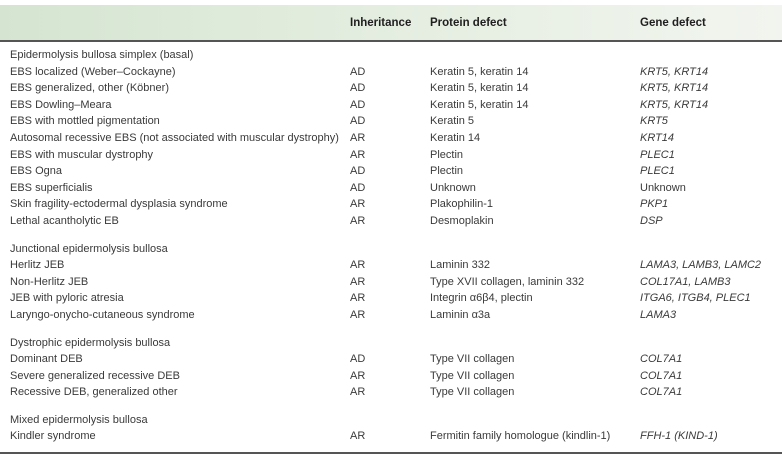 This screenshot has width=782, height=463. What do you see at coordinates (455, 137) in the screenshot?
I see `protein-defect-cell: Keratin 14` at bounding box center [455, 137].